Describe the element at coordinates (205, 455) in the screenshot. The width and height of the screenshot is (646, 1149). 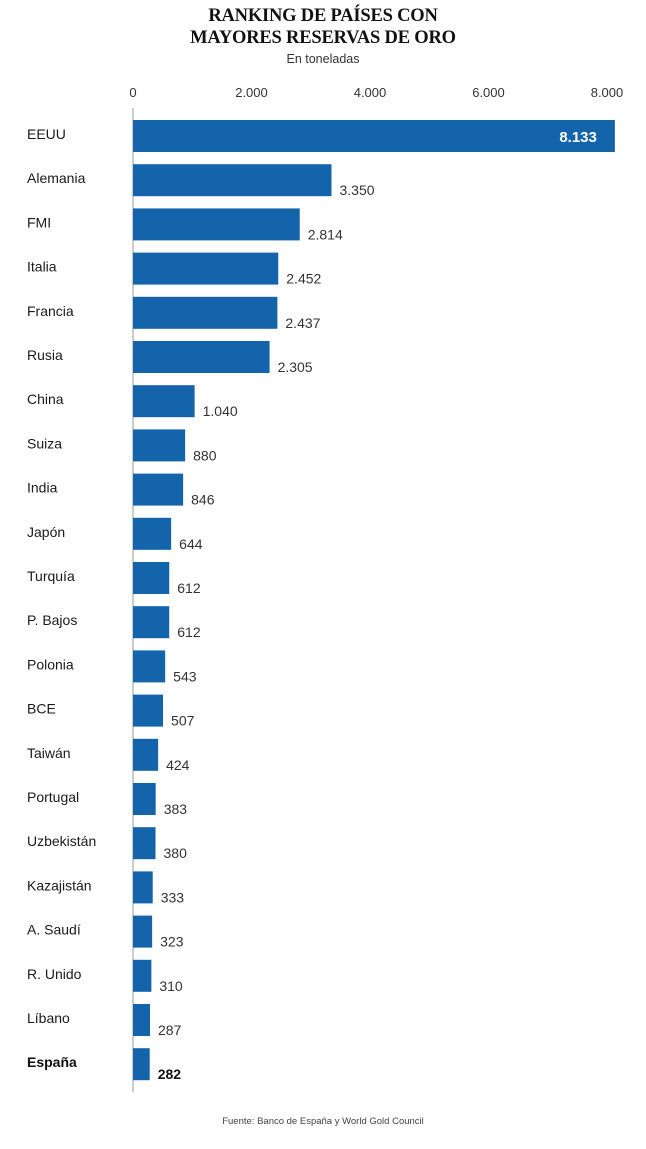
I see `value-label: 880` at that location.